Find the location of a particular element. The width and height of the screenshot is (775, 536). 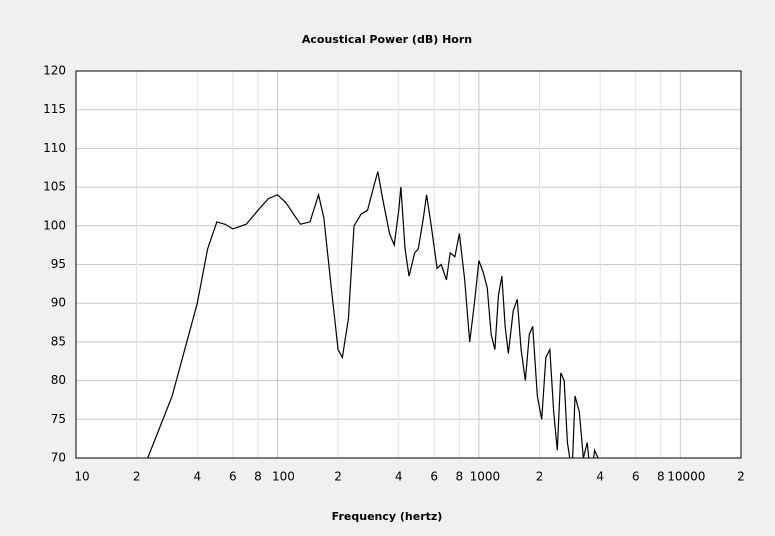

y-tick-label: 100 is located at coordinates (54, 225).